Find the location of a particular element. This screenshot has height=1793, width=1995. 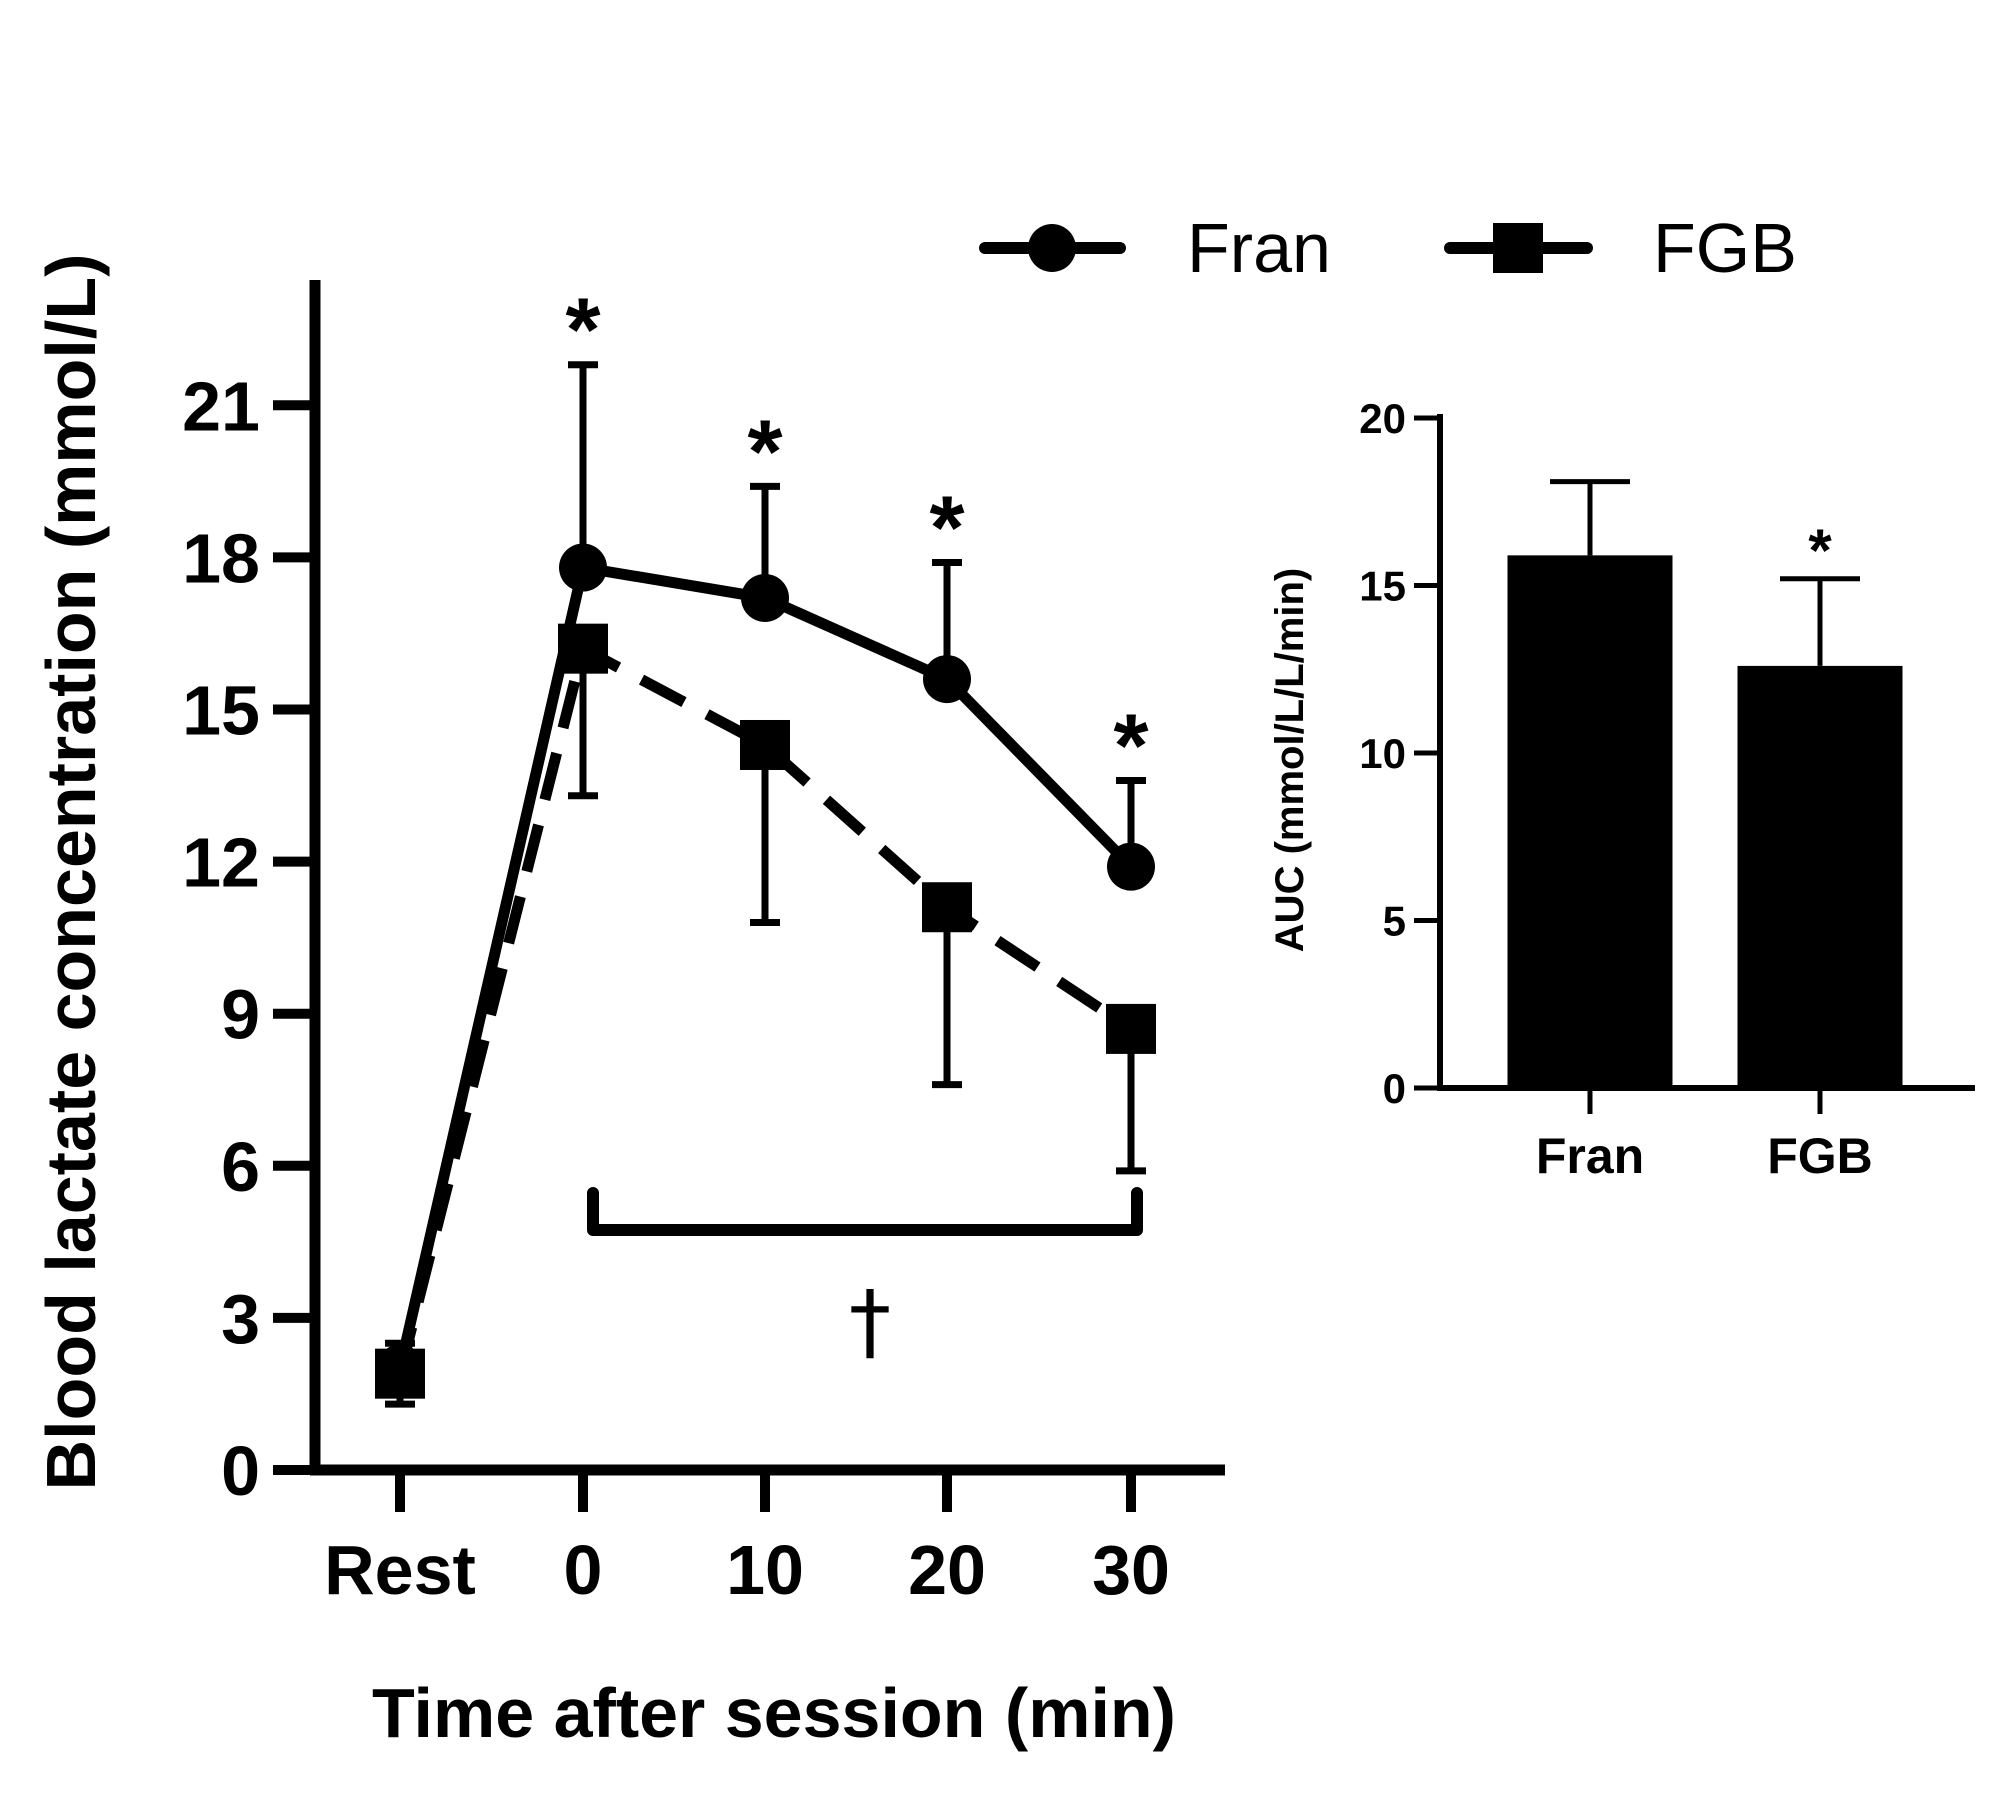

x-tick-label: 0 is located at coordinates (583, 1570).